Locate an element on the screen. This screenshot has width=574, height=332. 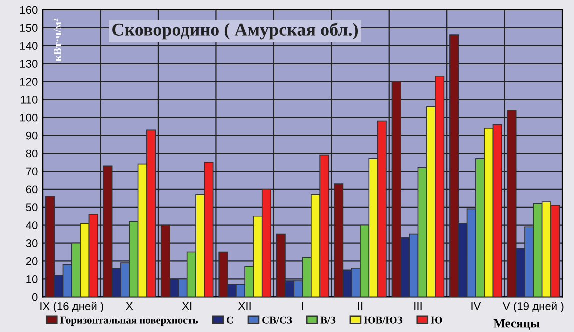
y-tick-label: 150 is located at coordinates (29, 28).